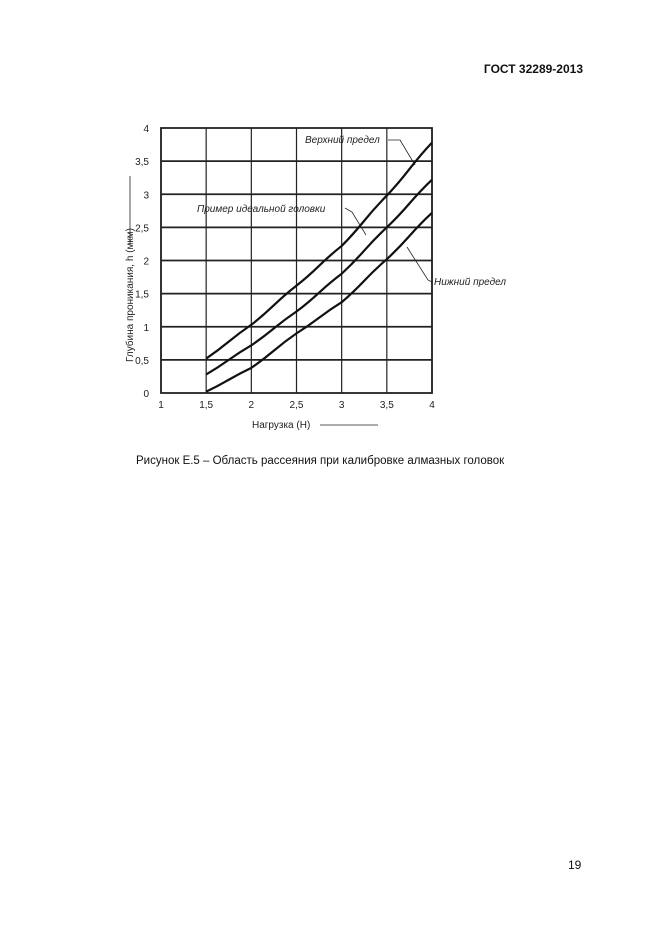 Image resolution: width=661 pixels, height=936 pixels. What do you see at coordinates (142, 228) in the screenshot?
I see `y-tick-label: 2,5` at bounding box center [142, 228].